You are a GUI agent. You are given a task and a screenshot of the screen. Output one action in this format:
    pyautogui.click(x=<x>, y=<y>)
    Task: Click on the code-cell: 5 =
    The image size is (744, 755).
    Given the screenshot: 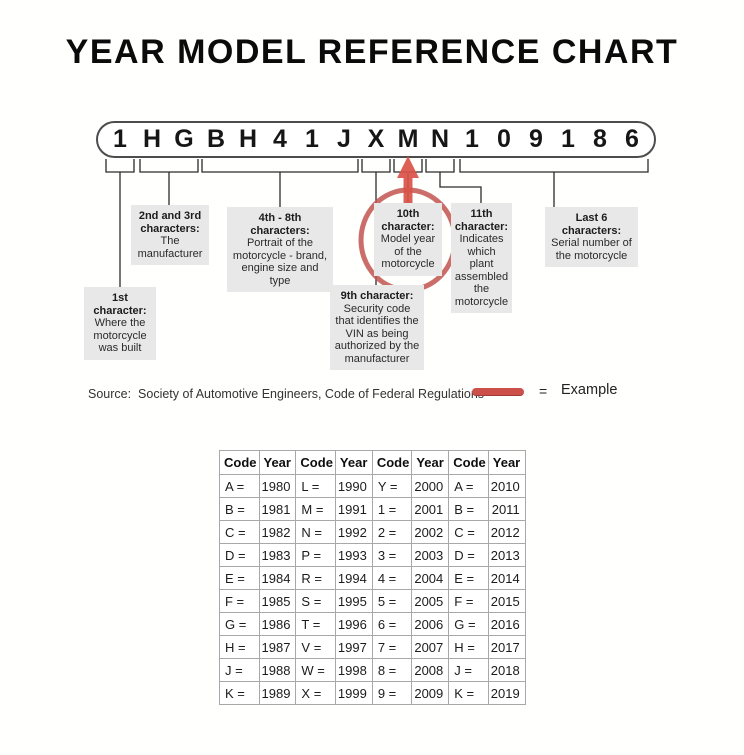 What is the action you would take?
    pyautogui.click(x=392, y=601)
    